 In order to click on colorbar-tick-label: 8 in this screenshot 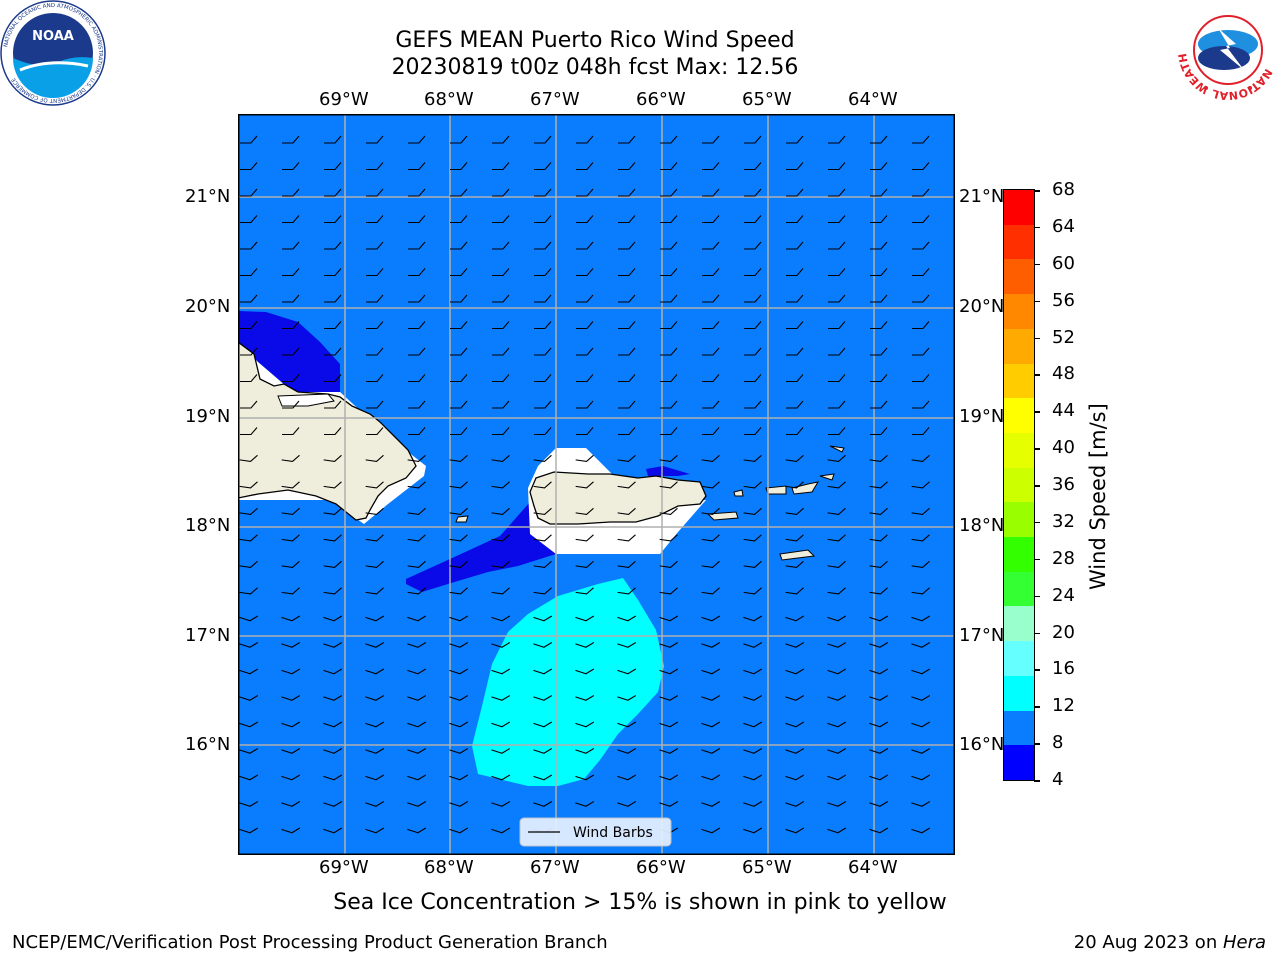, I will do `click(1058, 743)`.